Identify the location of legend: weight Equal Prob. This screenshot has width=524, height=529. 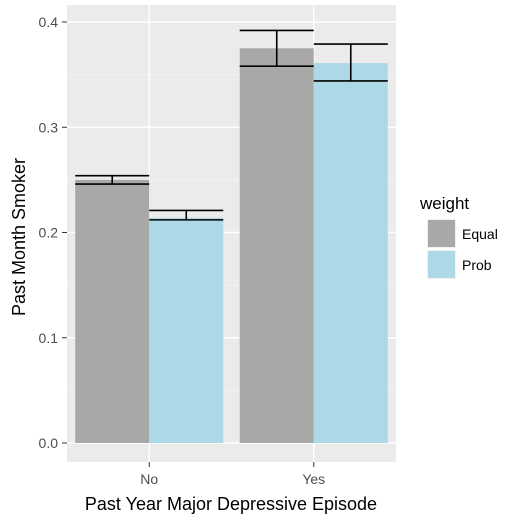
(458, 236).